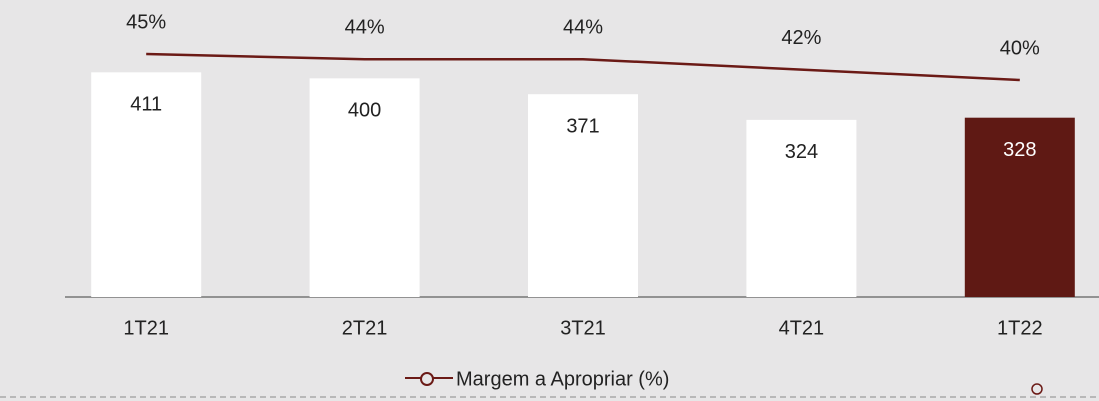  What do you see at coordinates (146, 105) in the screenshot?
I see `bar-label: 411` at bounding box center [146, 105].